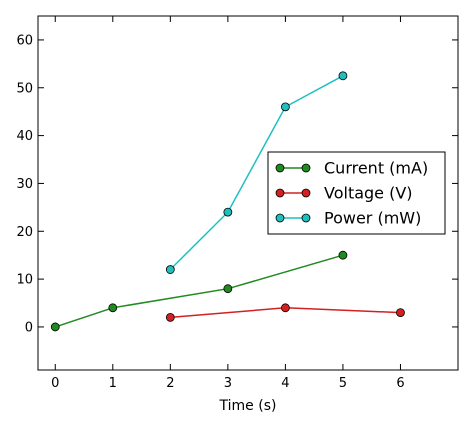 The image size is (474, 426). Describe the element at coordinates (24, 184) in the screenshot. I see `y-tick-label: 30` at that location.